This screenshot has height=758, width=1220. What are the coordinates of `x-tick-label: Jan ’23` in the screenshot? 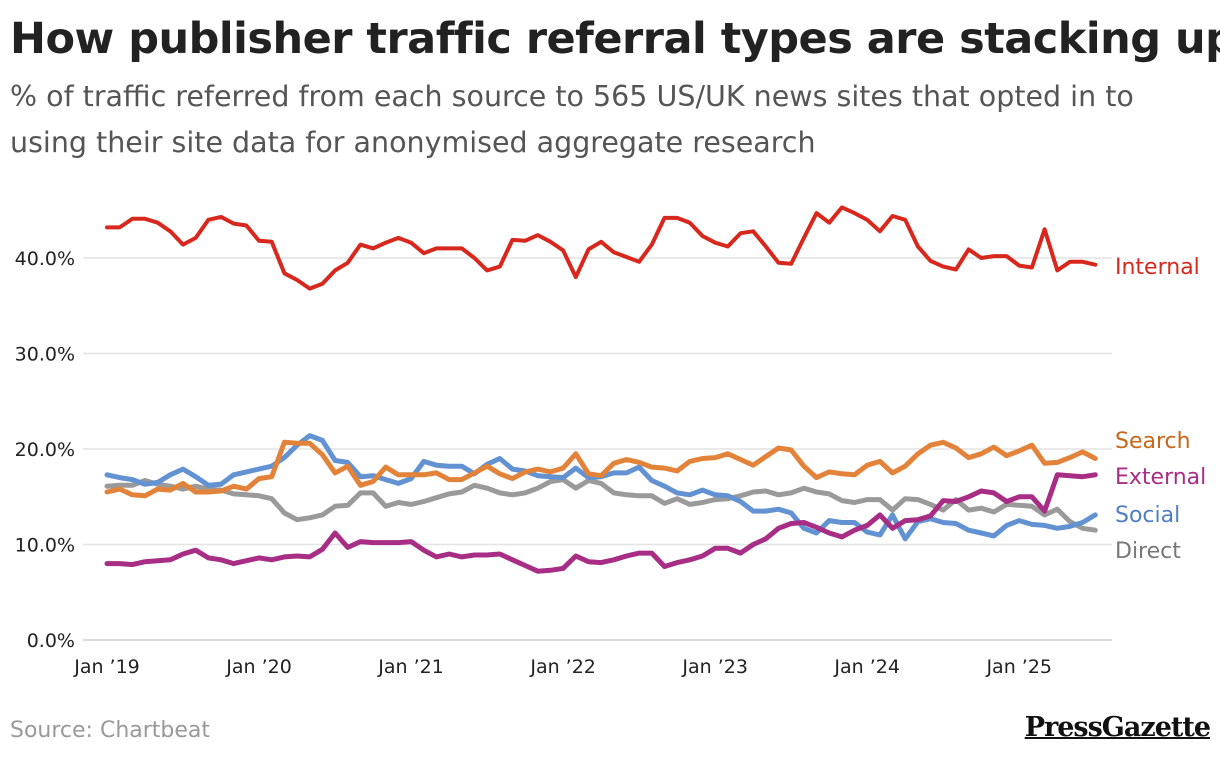 It's located at (714, 667).